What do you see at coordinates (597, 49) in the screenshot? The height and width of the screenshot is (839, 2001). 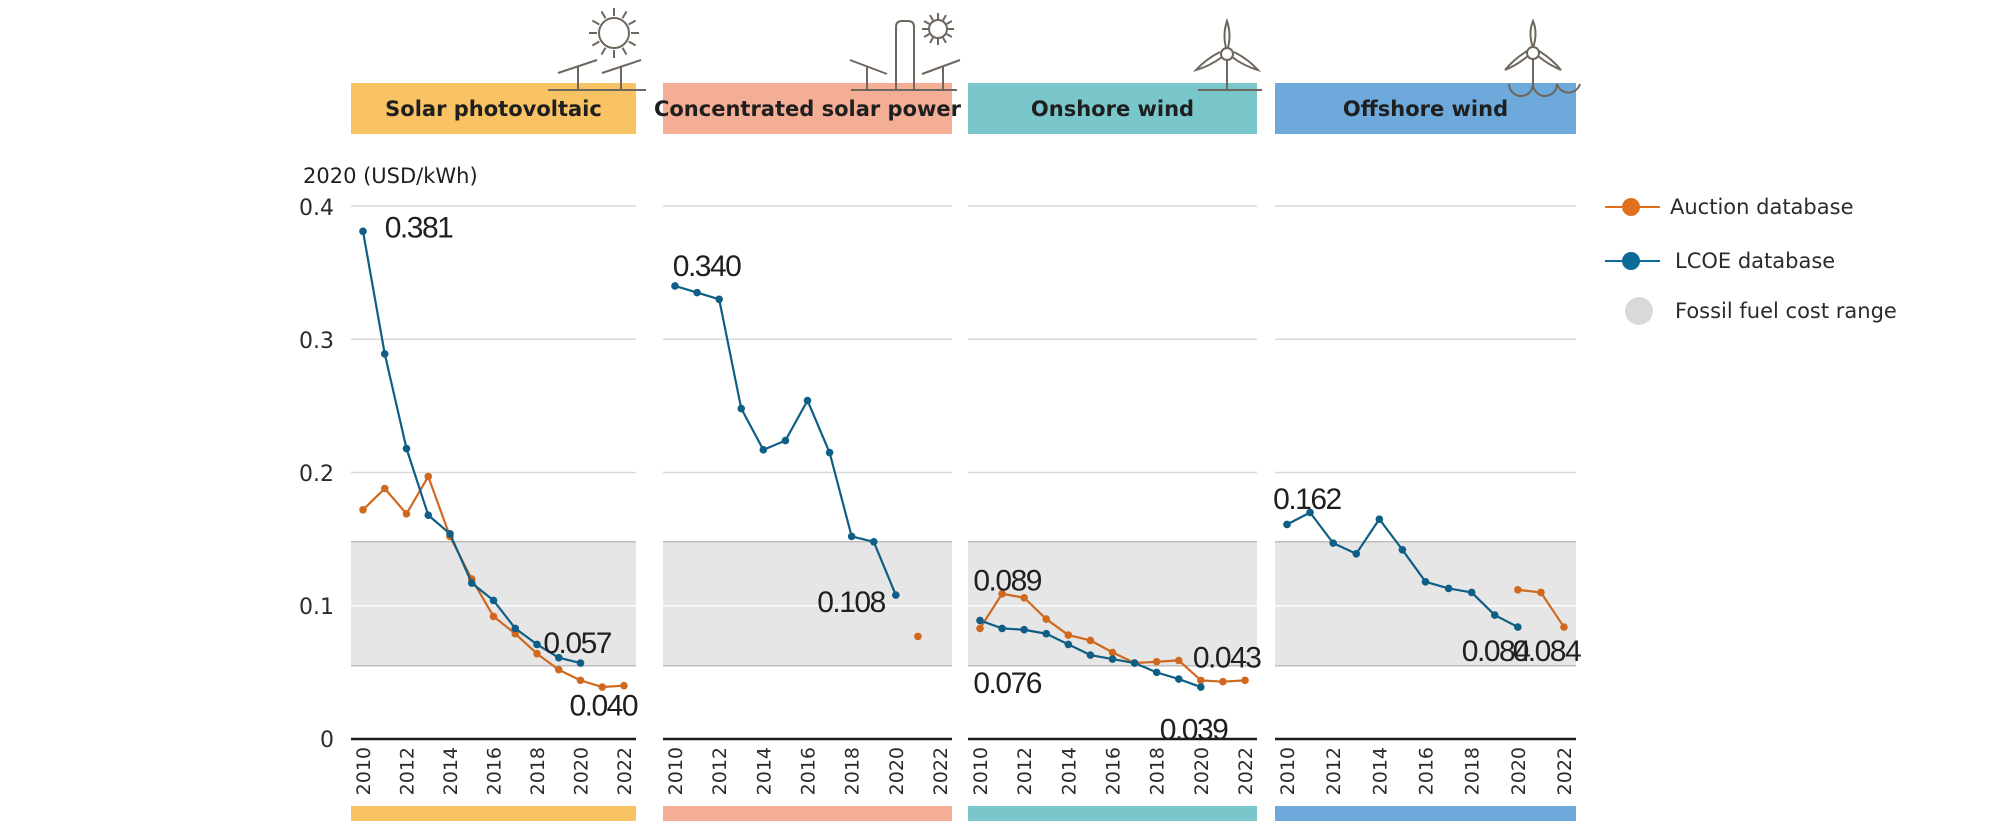 I see `solar-panel-icon` at bounding box center [597, 49].